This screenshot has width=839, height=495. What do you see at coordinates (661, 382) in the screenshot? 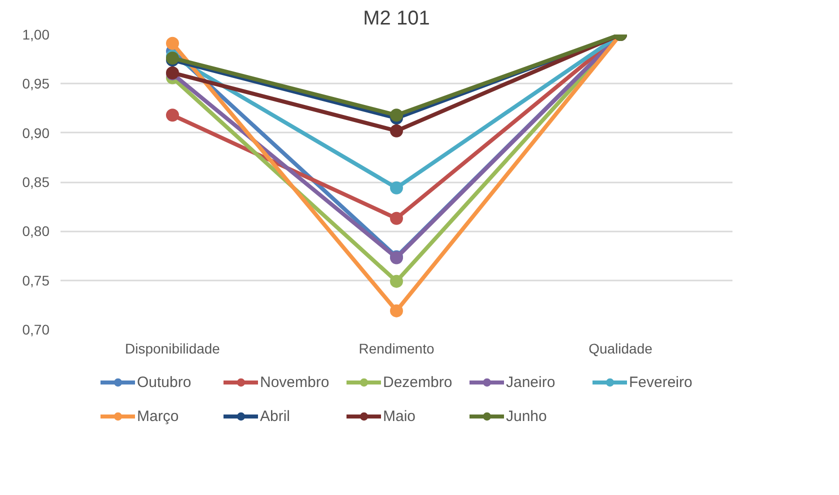
I see `legend-label: Fevereiro` at bounding box center [661, 382].